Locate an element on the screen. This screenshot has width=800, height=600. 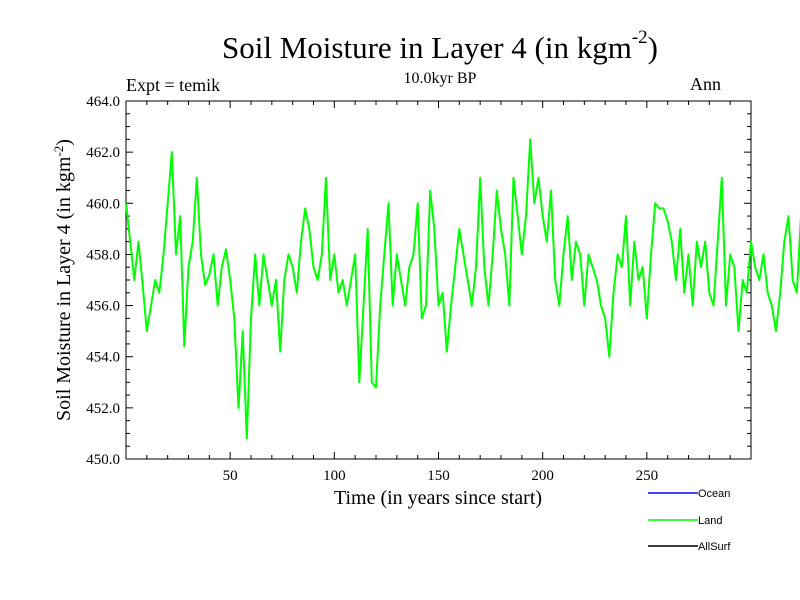
y-tick-label: 452.0 is located at coordinates (103, 409).